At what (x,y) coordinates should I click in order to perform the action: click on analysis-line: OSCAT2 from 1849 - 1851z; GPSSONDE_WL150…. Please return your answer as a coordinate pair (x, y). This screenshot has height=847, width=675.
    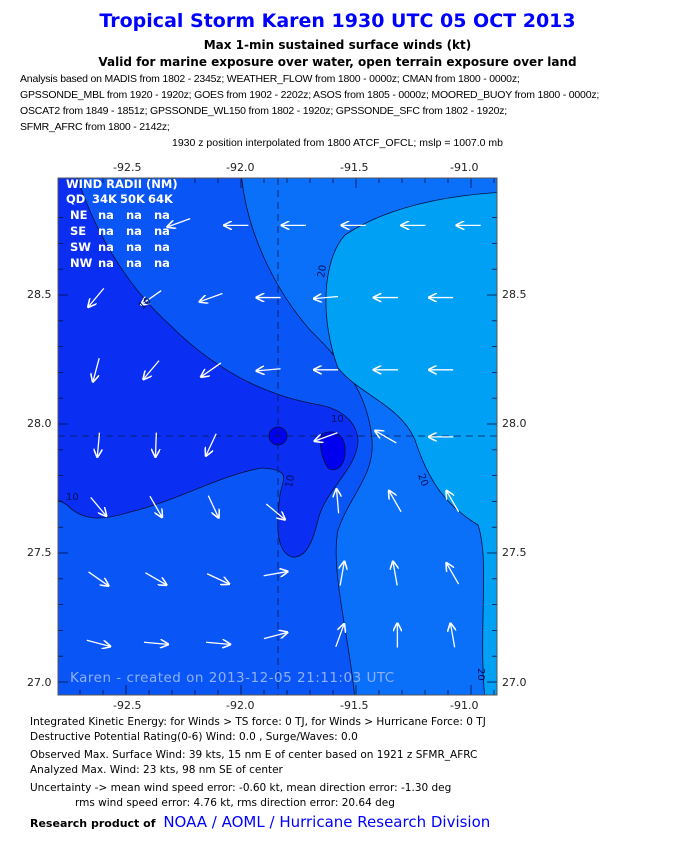
    Looking at the image, I should click on (263, 111).